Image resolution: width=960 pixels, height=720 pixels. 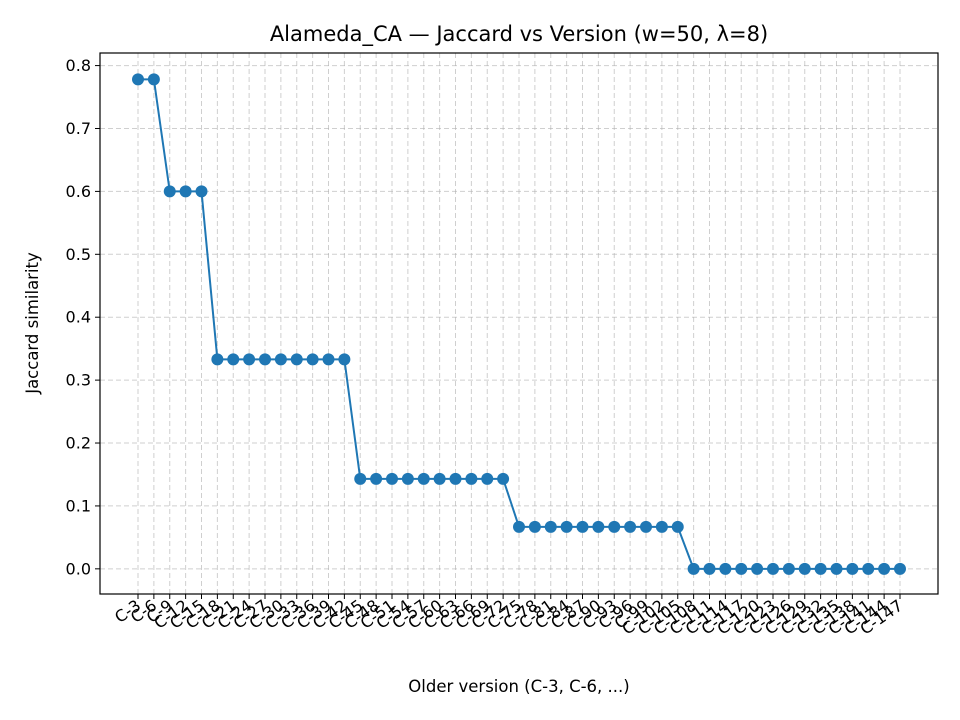 What do you see at coordinates (32, 323) in the screenshot?
I see `y-axis-title: Jaccard similarity` at bounding box center [32, 323].